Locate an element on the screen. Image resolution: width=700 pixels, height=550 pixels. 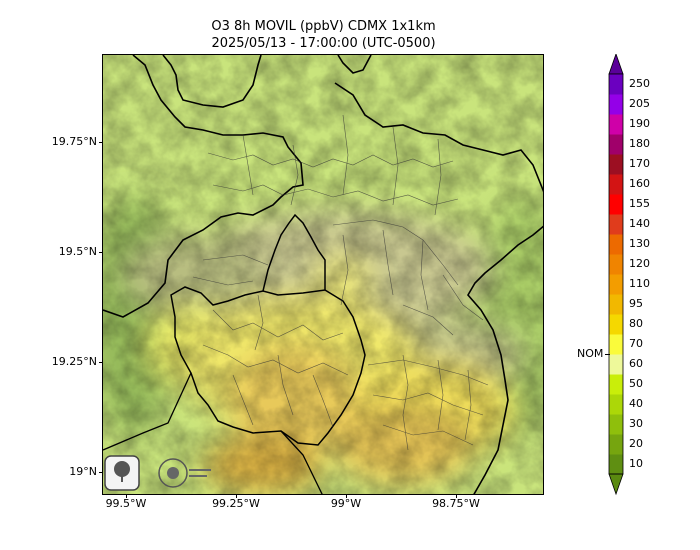
colorbar-level-label: 120 is located at coordinates (639, 263).